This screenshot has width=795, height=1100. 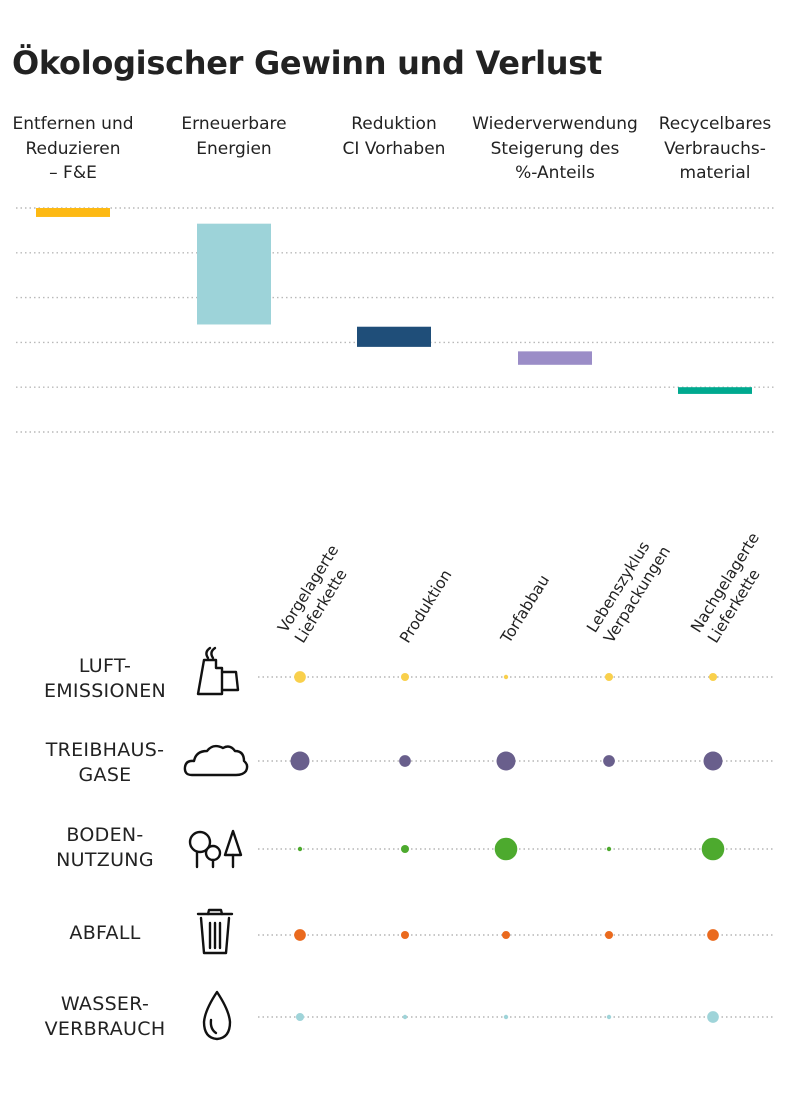 What do you see at coordinates (215, 931) in the screenshot?
I see `trash-icon` at bounding box center [215, 931].